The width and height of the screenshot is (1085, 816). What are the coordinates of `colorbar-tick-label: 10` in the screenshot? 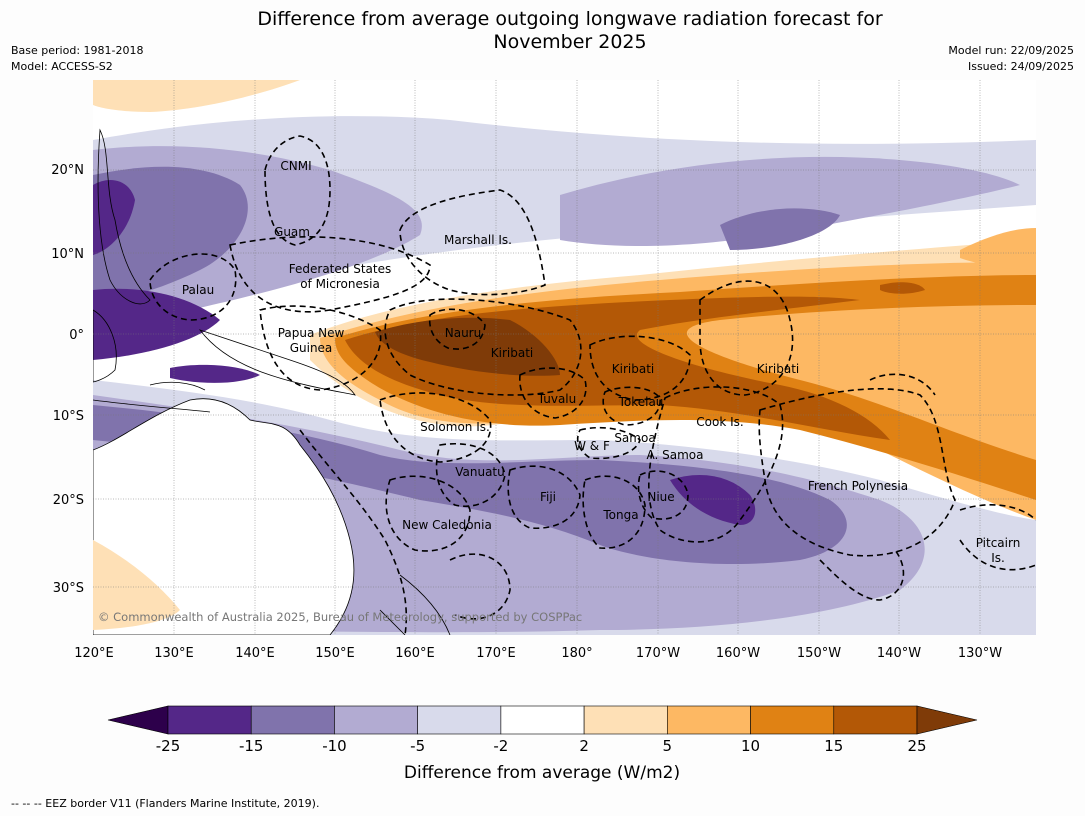 It's located at (750, 746).